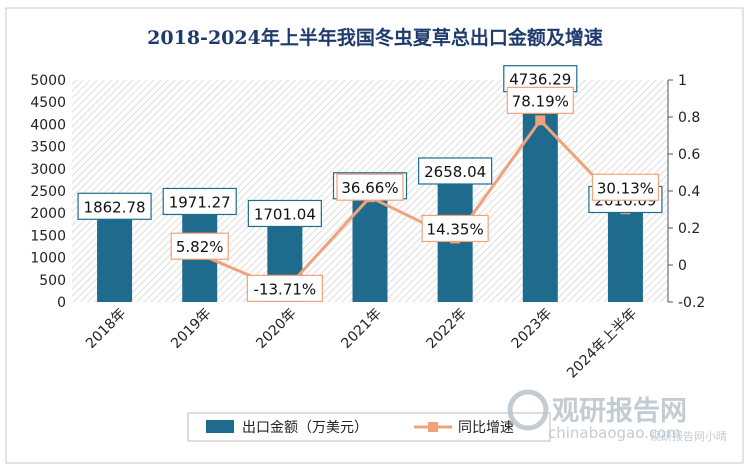 This screenshot has height=471, width=750. I want to click on bar-value-label: 1862.78, so click(115, 207).